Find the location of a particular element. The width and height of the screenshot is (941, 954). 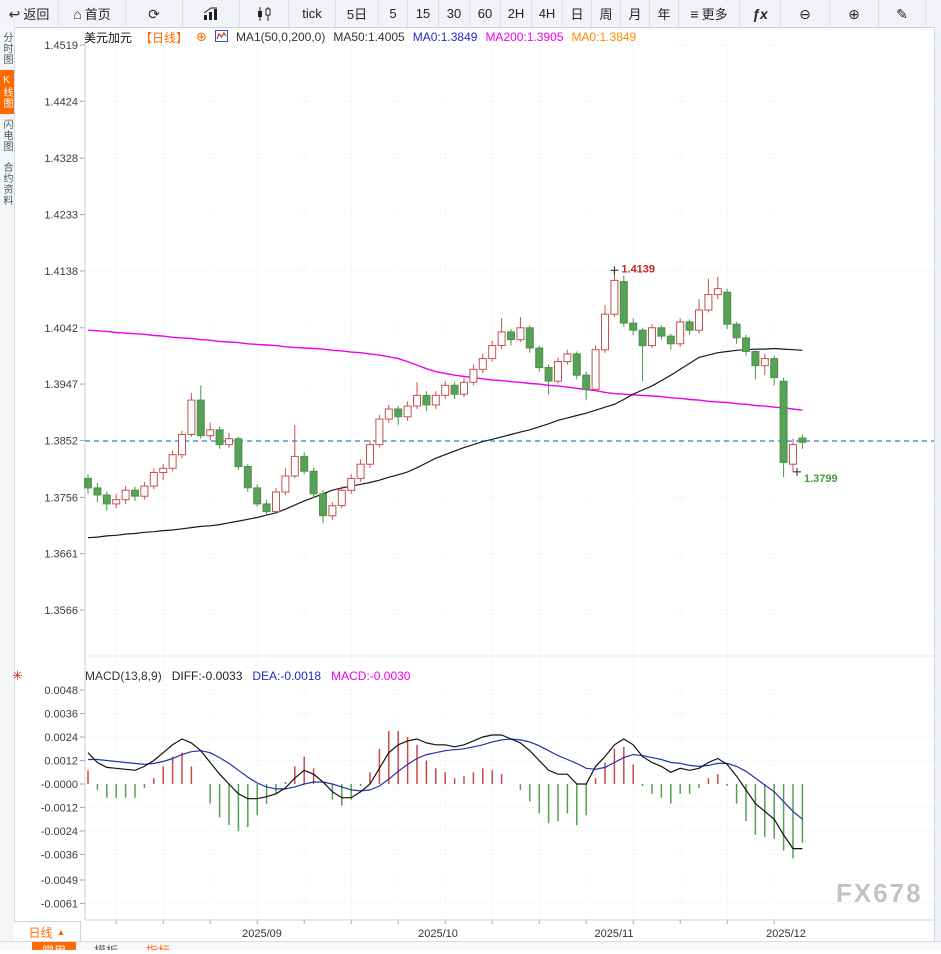

svg-text: 1.4042 is located at coordinates (61, 329).